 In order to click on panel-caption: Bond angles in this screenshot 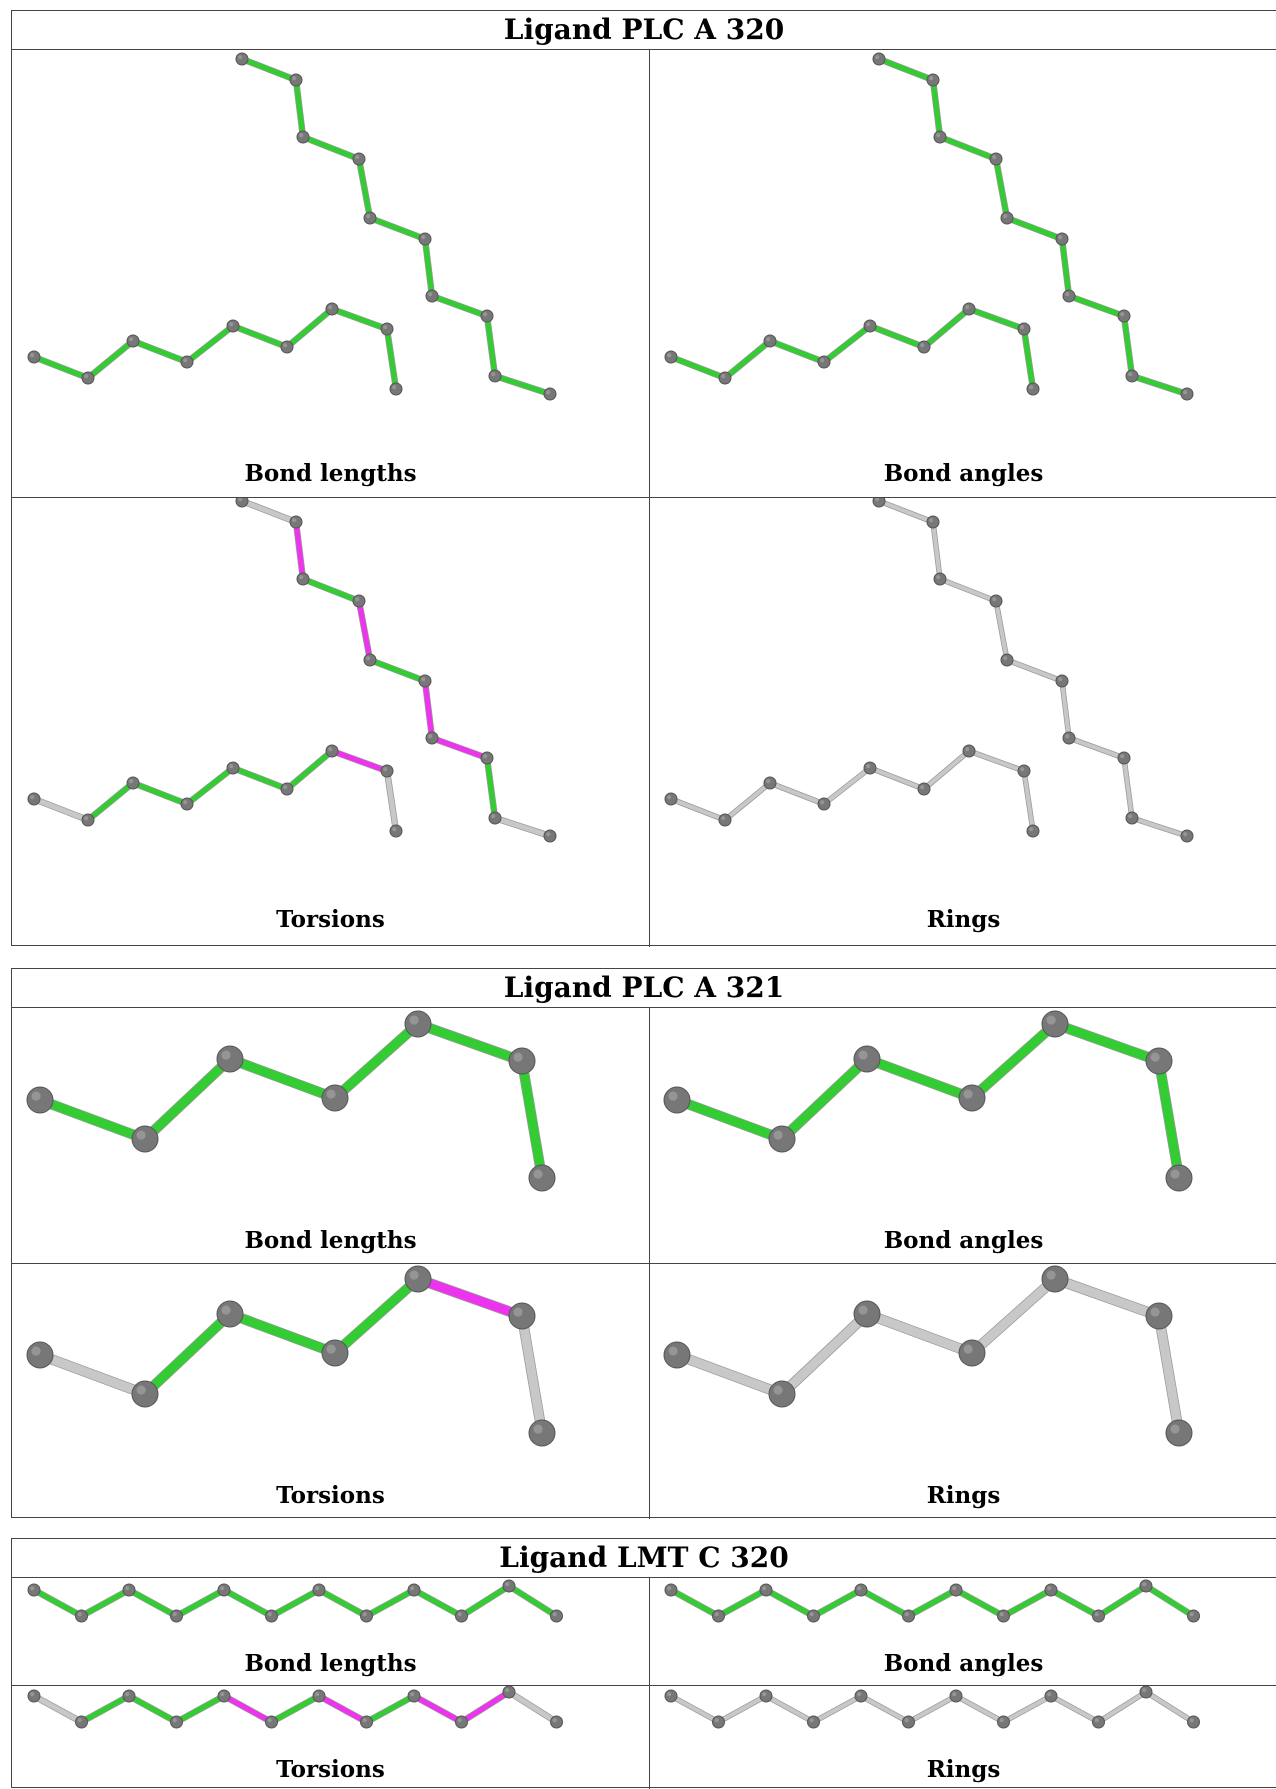, I will do `click(963, 1663)`.